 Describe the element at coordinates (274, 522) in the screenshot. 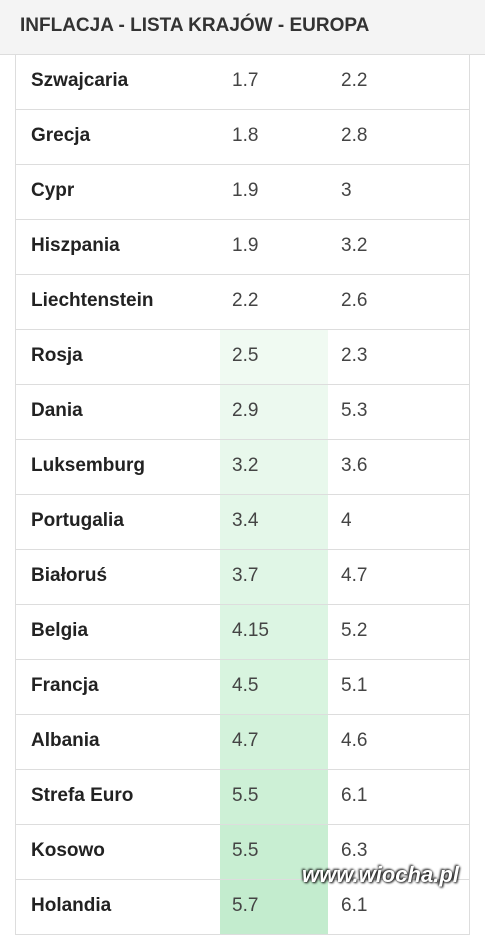

I see `value-1: 3.4` at that location.